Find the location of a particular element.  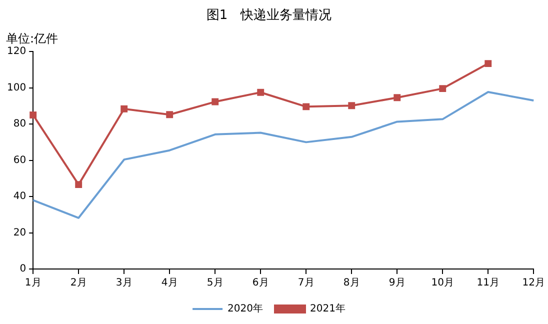

x-tick-label: 12月 is located at coordinates (534, 283).